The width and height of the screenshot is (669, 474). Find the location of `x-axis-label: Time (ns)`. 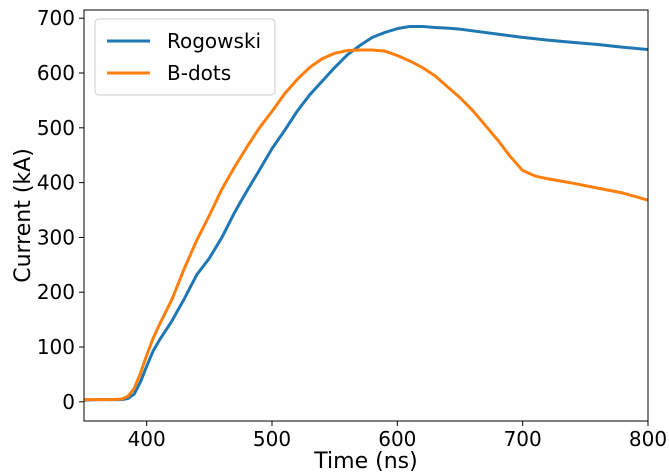

x-axis-label: Time (ns) is located at coordinates (365, 461).